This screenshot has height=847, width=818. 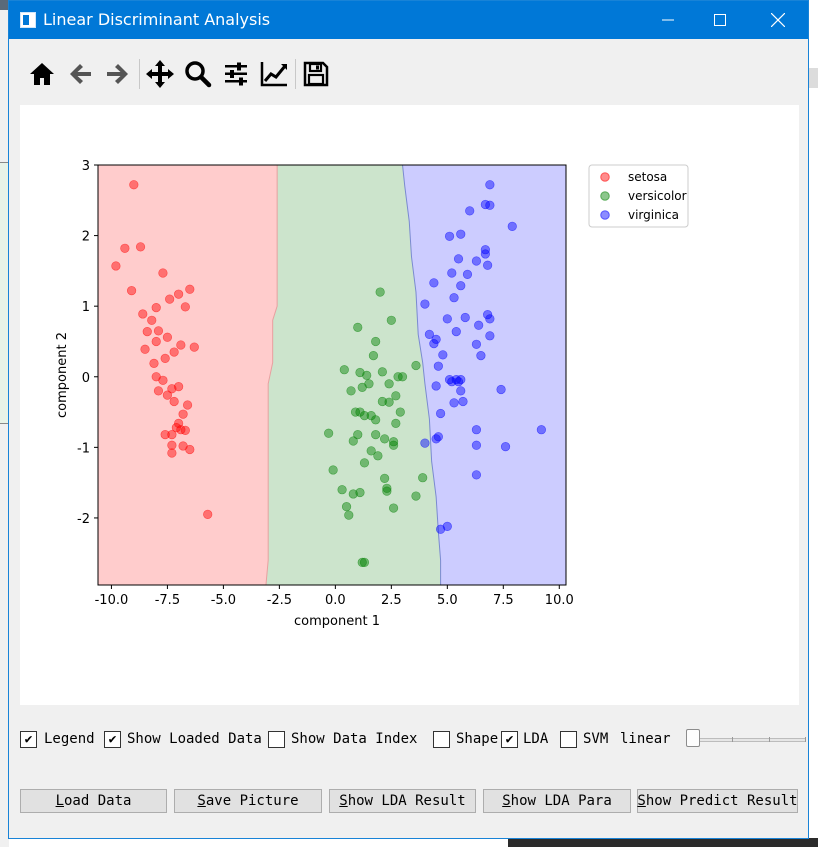 I want to click on minimize-button, so click(x=668, y=20).